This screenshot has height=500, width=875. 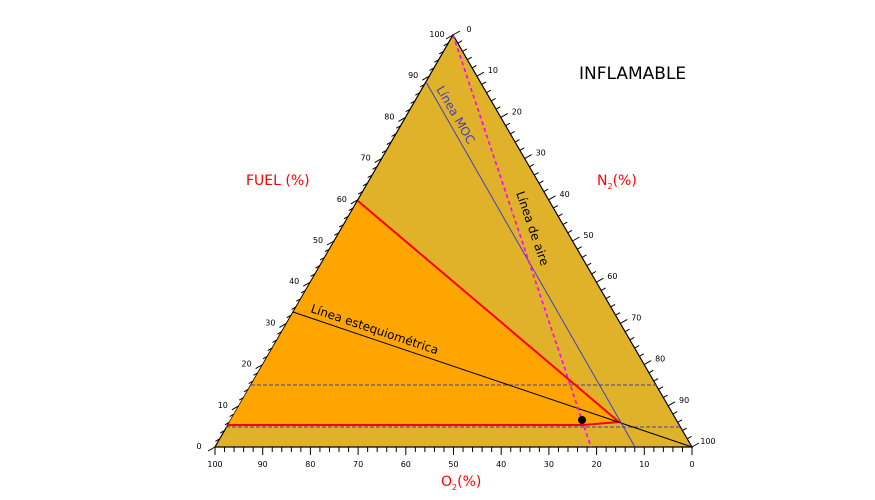 What do you see at coordinates (632, 74) in the screenshot?
I see `diagram-title: INFLAMABLE` at bounding box center [632, 74].